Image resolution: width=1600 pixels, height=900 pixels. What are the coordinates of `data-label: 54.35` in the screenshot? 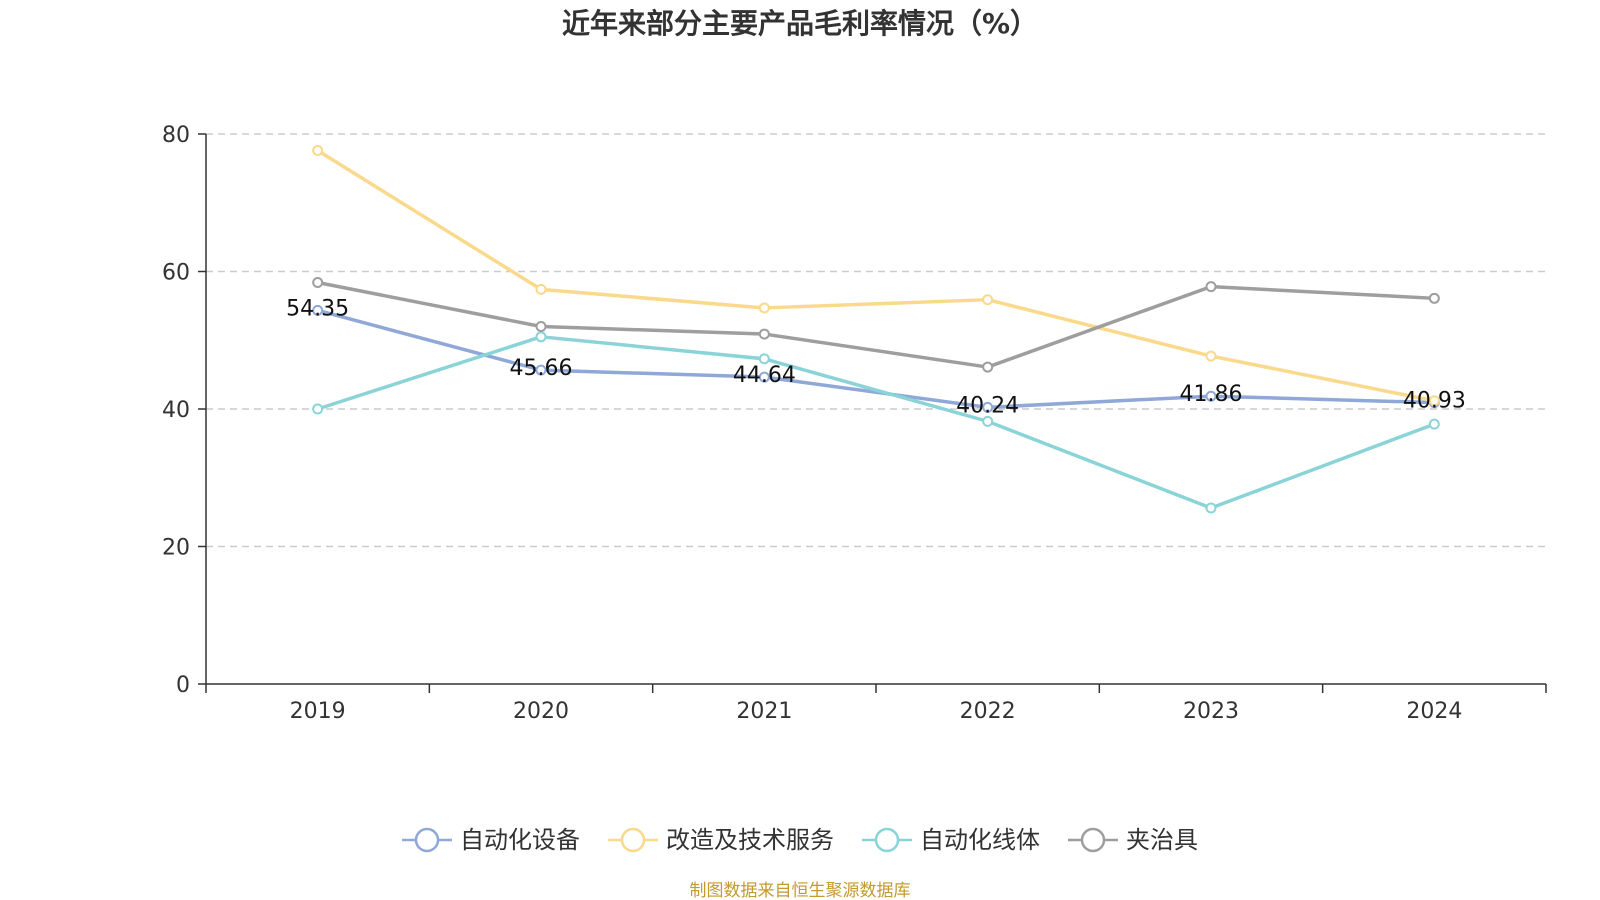 It's located at (317, 308).